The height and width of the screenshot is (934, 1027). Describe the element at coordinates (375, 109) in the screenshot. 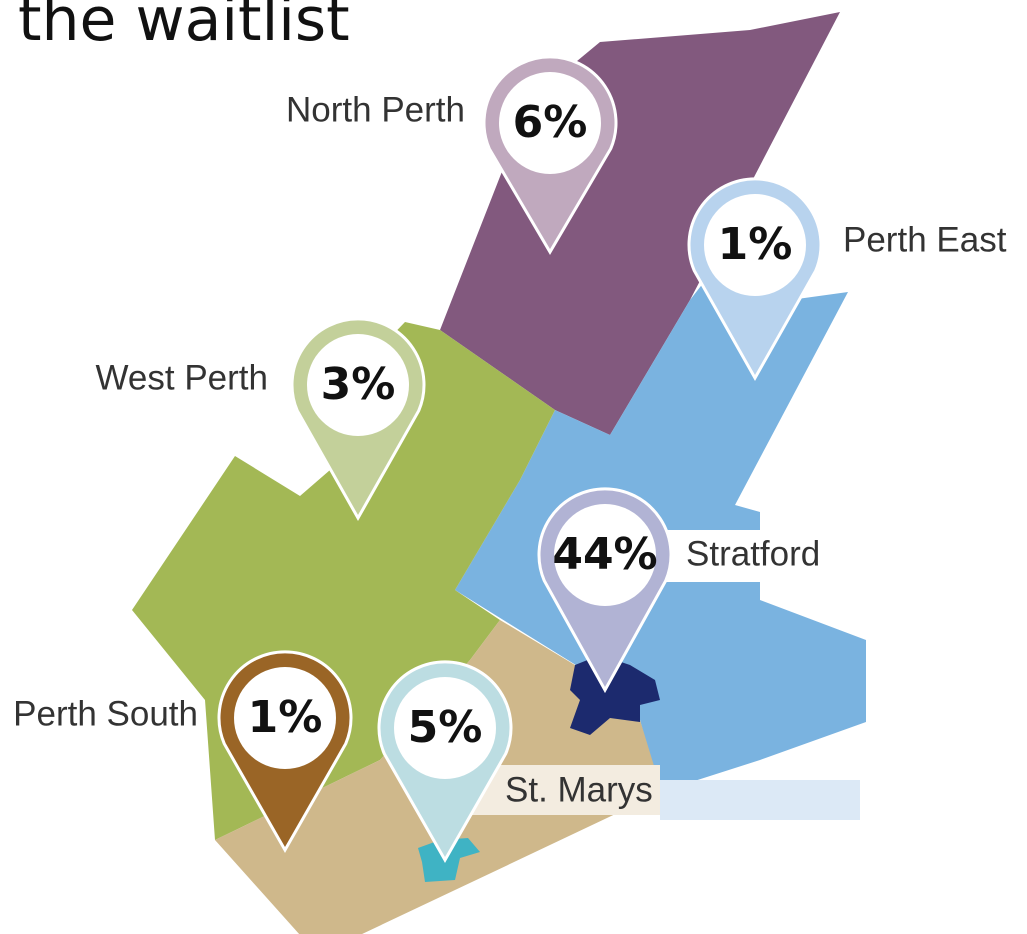

I see `region-name: North Perth` at that location.